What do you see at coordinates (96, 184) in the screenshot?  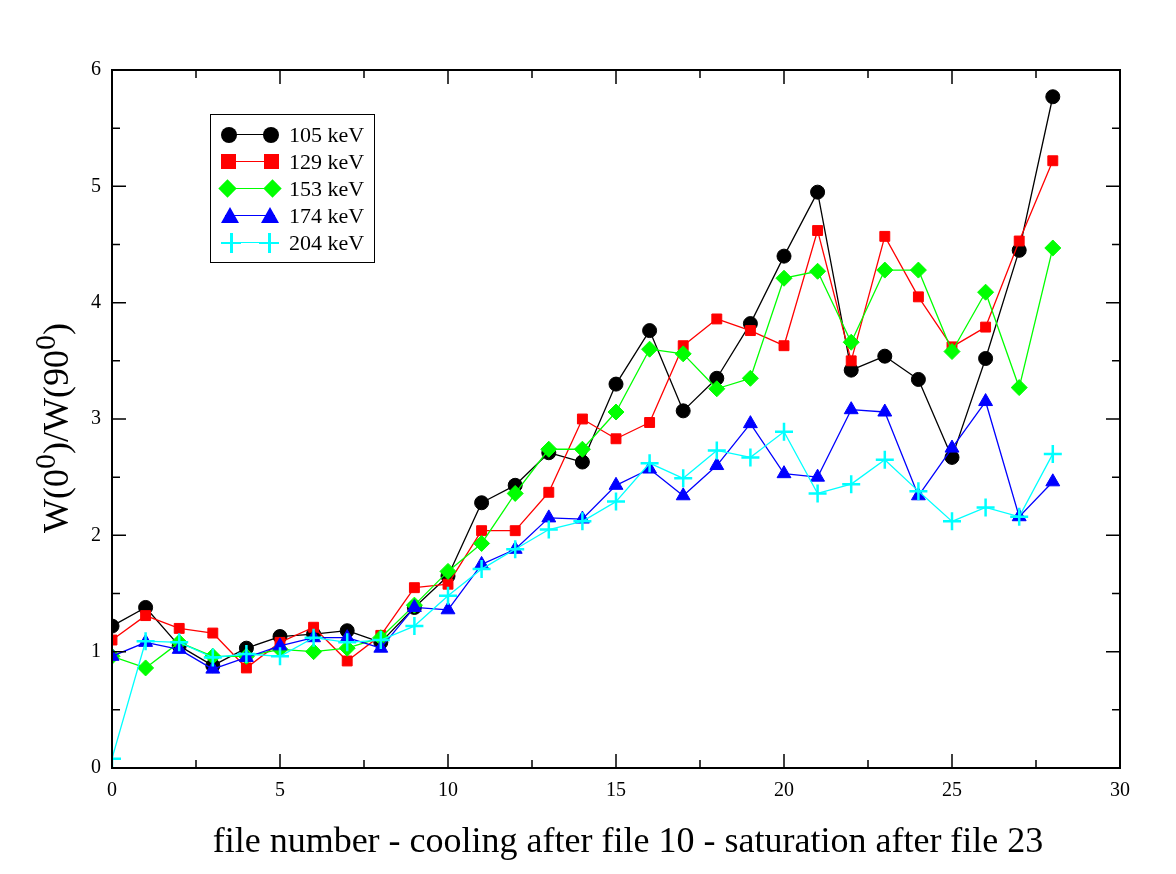 I see `y-tick-label: 5` at bounding box center [96, 184].